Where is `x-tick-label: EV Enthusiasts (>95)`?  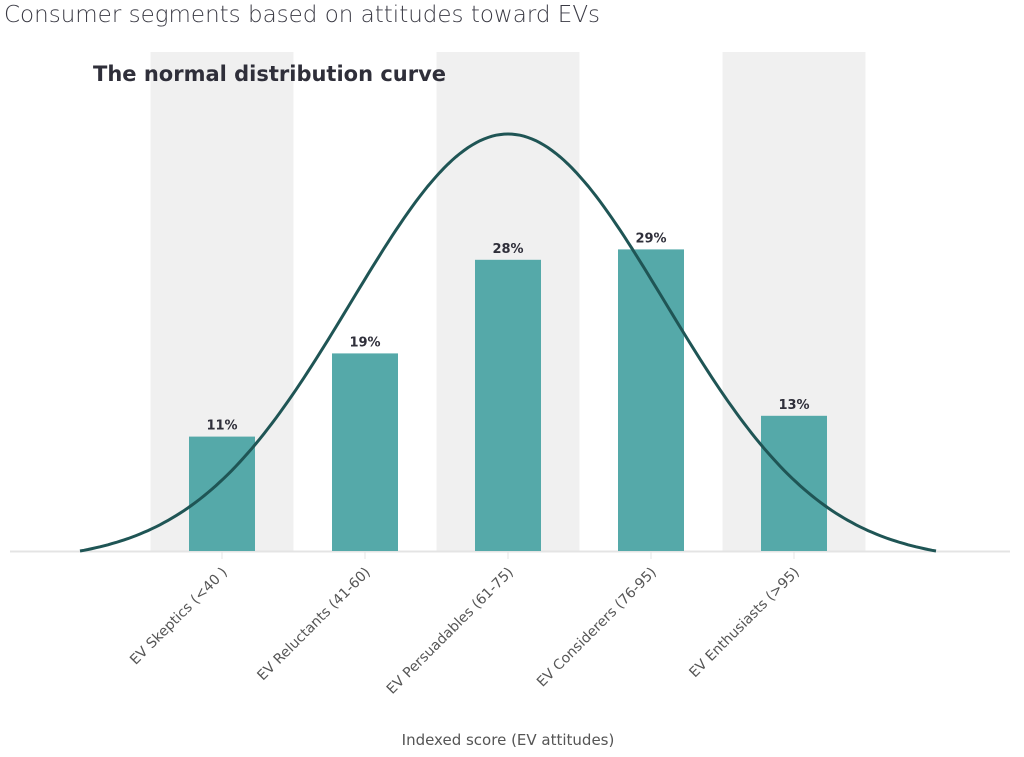 x-tick-label: EV Enthusiasts (>95) is located at coordinates (744, 623).